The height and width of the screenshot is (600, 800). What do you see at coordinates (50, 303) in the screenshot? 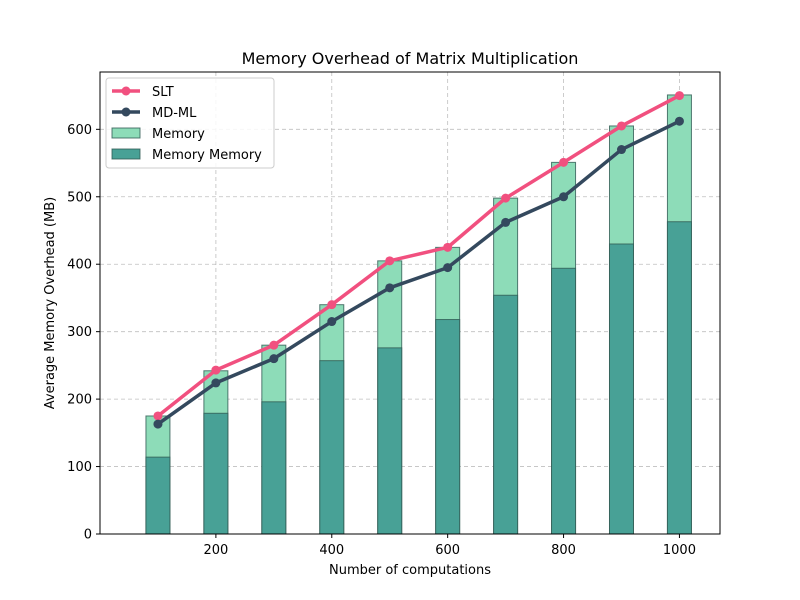
I see `y-axis-label: Average Memory Overhead (MB)` at bounding box center [50, 303].